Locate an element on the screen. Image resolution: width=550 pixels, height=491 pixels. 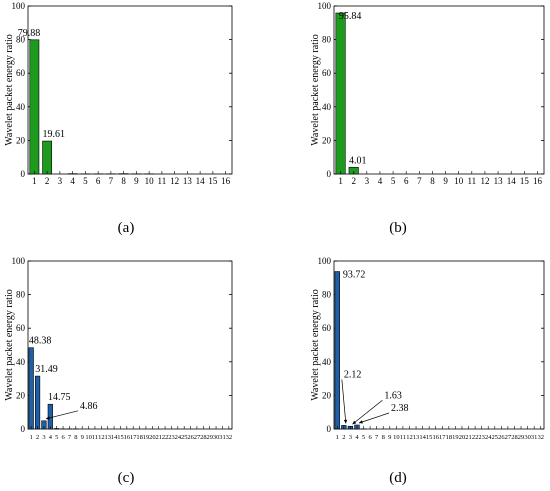
x-tick-label: 28 is located at coordinates (203, 437).